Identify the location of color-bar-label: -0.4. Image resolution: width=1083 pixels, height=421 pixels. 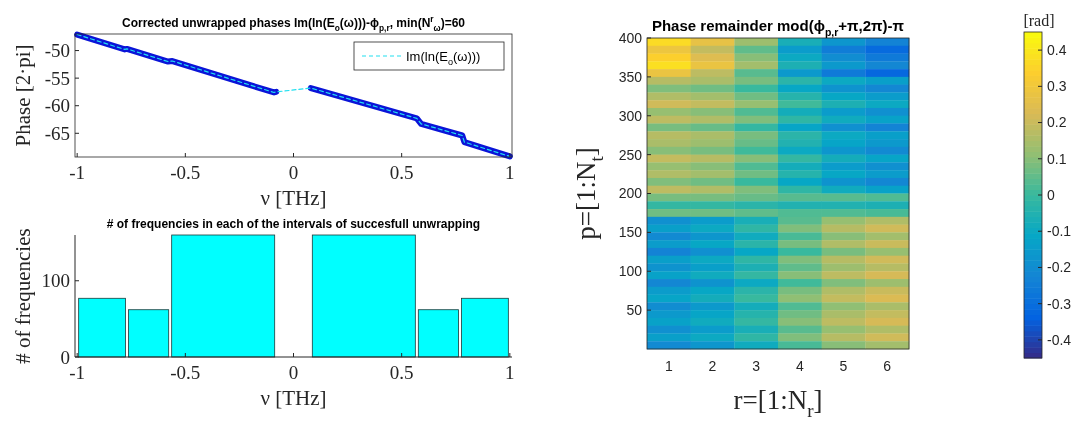
(1059, 339).